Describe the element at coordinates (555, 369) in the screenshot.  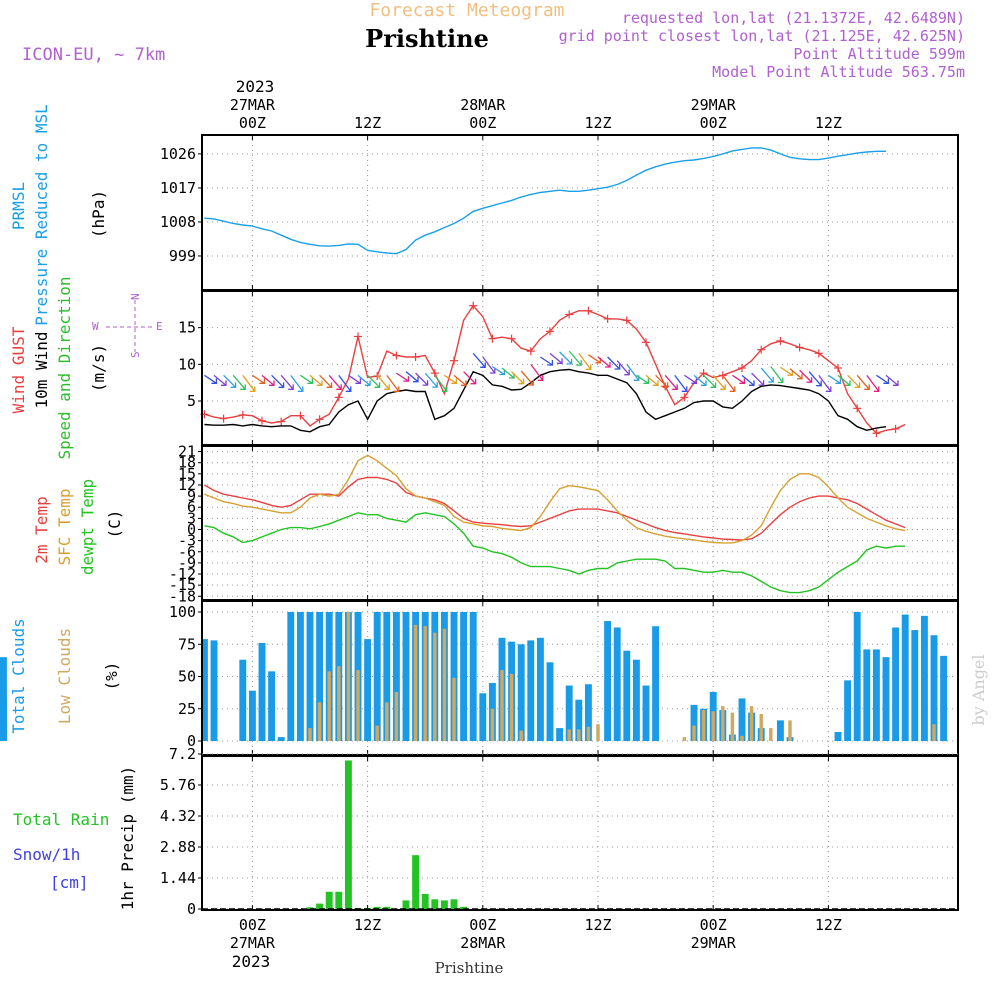
I see `series-line-wind-gust` at that location.